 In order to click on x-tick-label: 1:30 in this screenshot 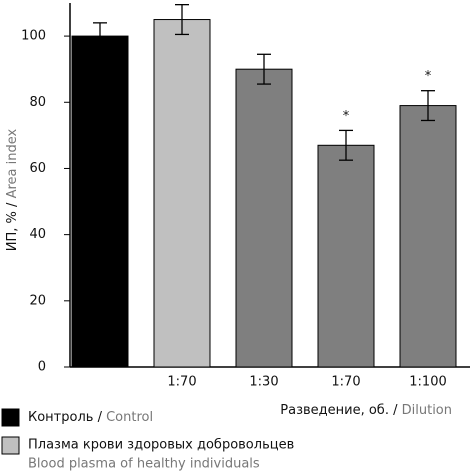, I will do `click(263, 382)`.